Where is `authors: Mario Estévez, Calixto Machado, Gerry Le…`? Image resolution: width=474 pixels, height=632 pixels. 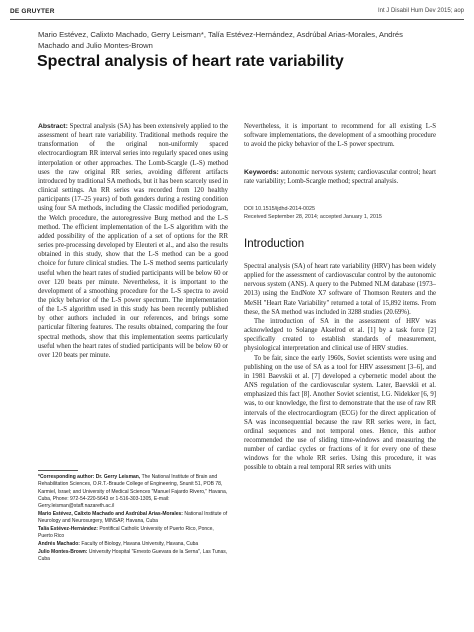 authors: Mario Estévez, Calixto Machado, Gerry Le… is located at coordinates (220, 40).